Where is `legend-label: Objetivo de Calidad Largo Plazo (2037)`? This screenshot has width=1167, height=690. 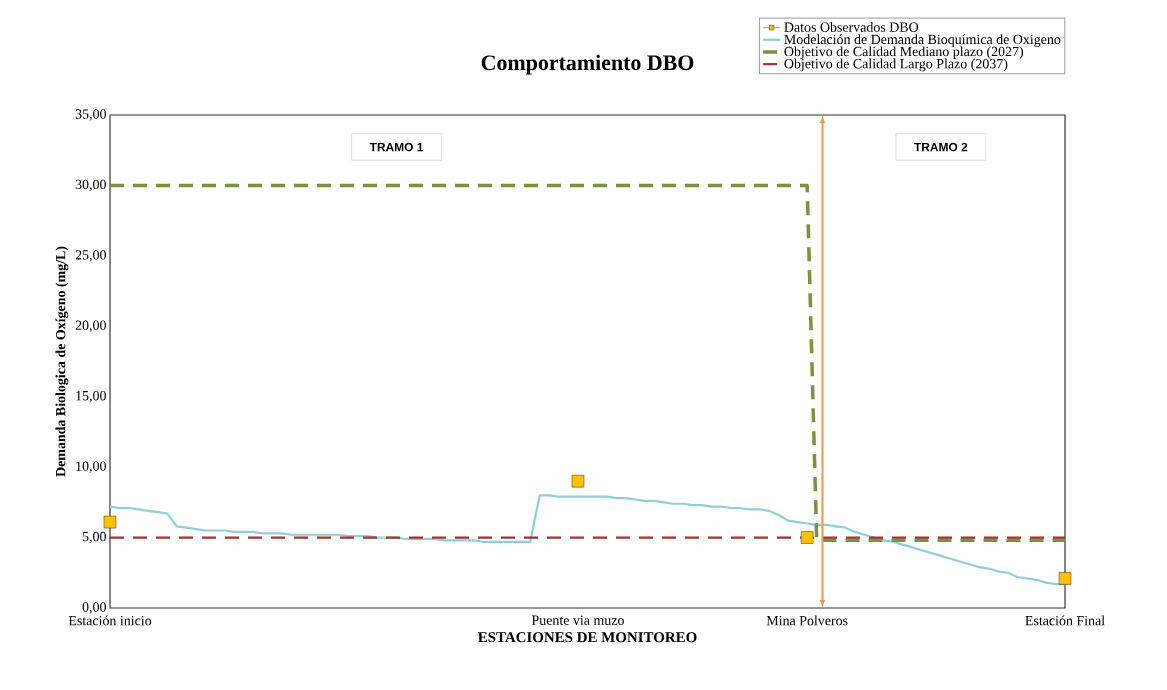 legend-label: Objetivo de Calidad Largo Plazo (2037) is located at coordinates (896, 65).